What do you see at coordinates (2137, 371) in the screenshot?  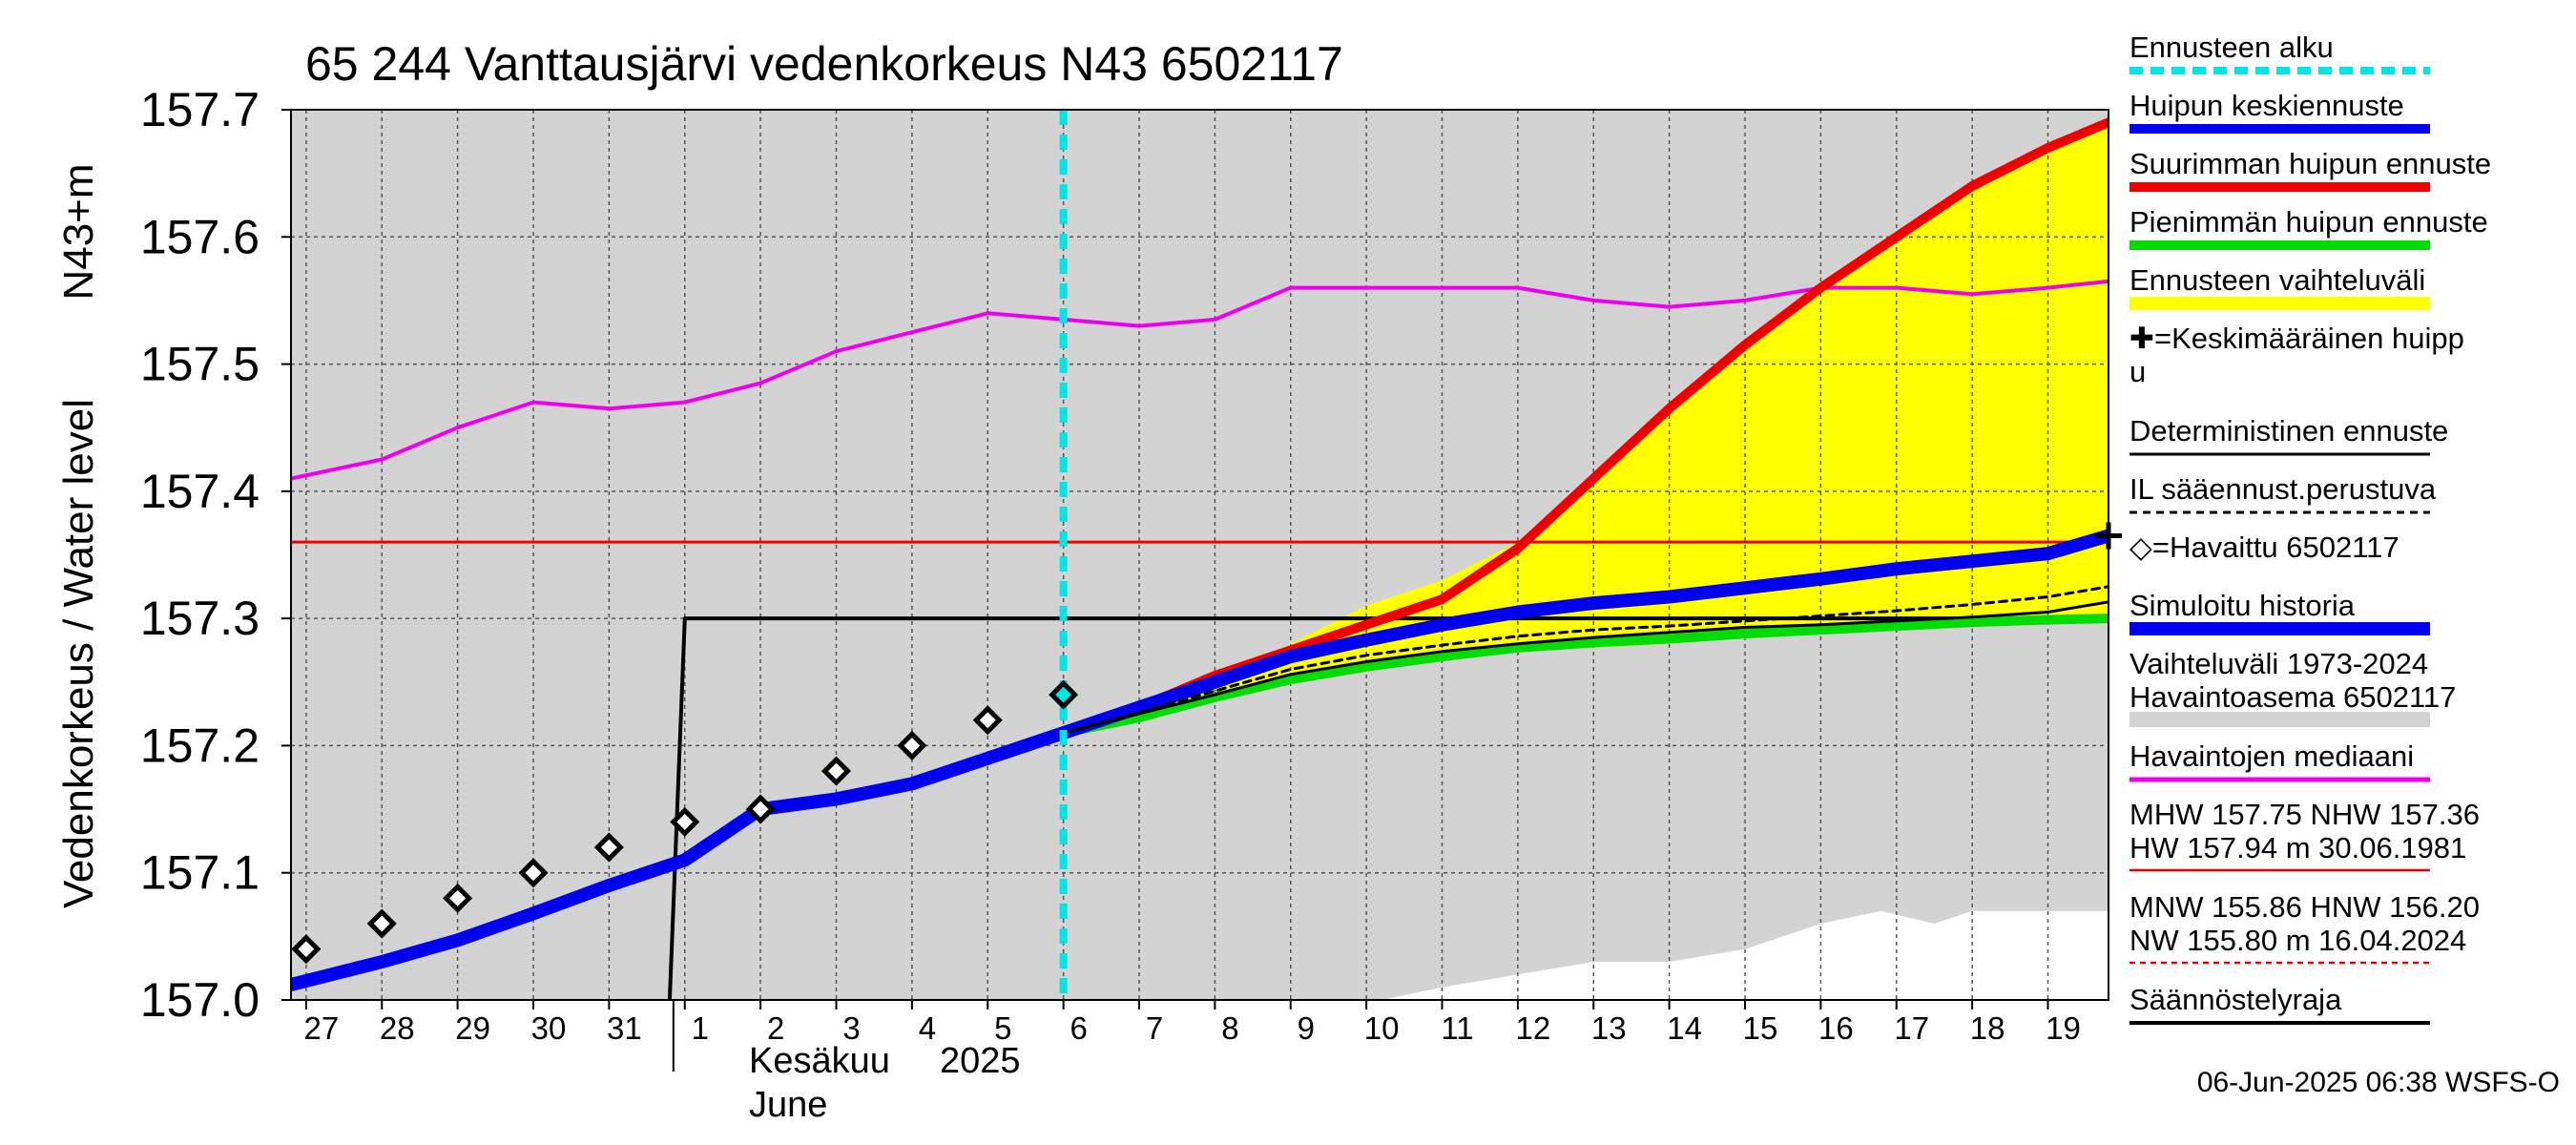 I see `legend-label-line2: u` at bounding box center [2137, 371].